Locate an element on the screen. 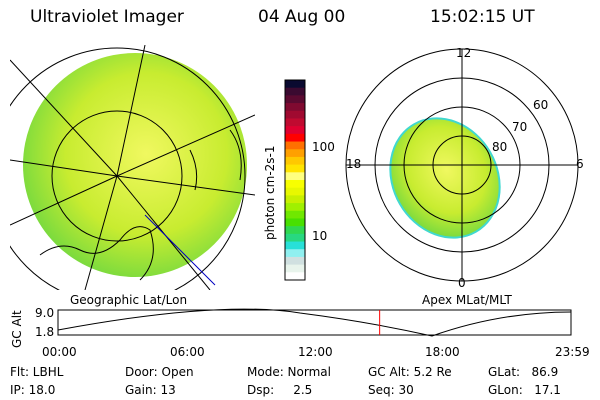 This screenshot has height=400, width=600. status-glat: GLat: 86.9 is located at coordinates (523, 372).